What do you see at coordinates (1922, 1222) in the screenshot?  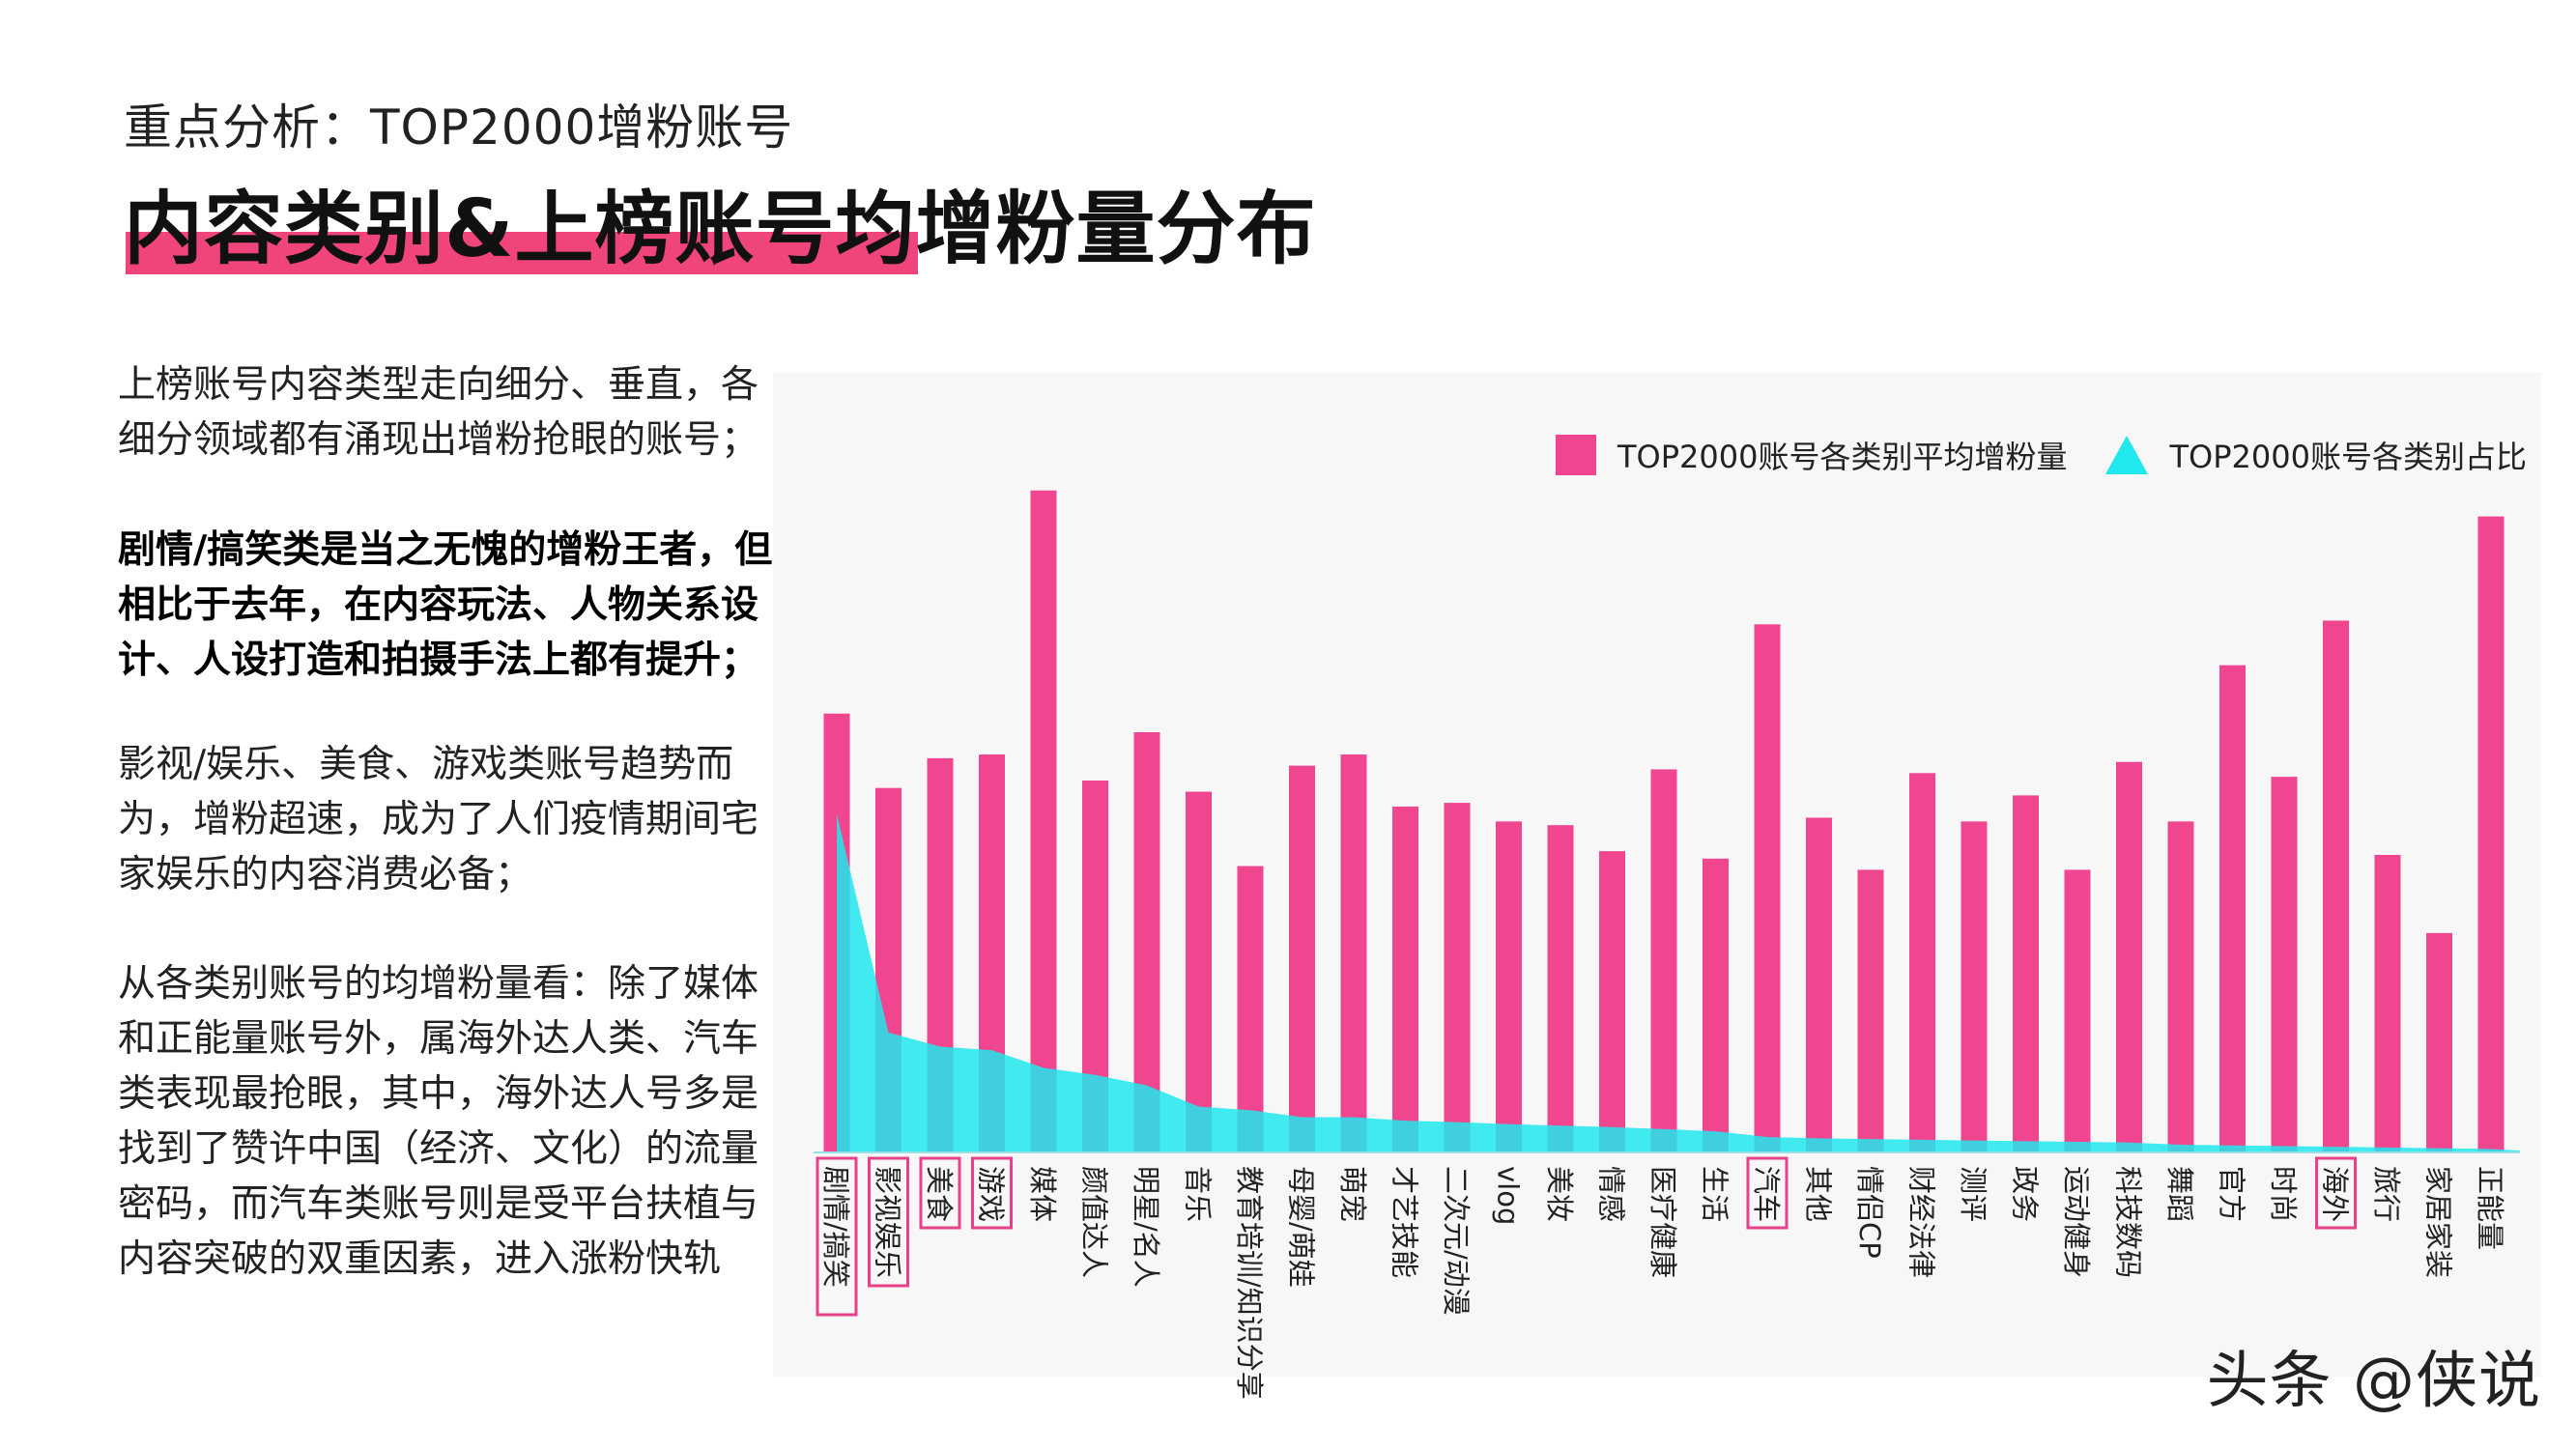 I see `x-tick-label-21: 财经法律` at bounding box center [1922, 1222].